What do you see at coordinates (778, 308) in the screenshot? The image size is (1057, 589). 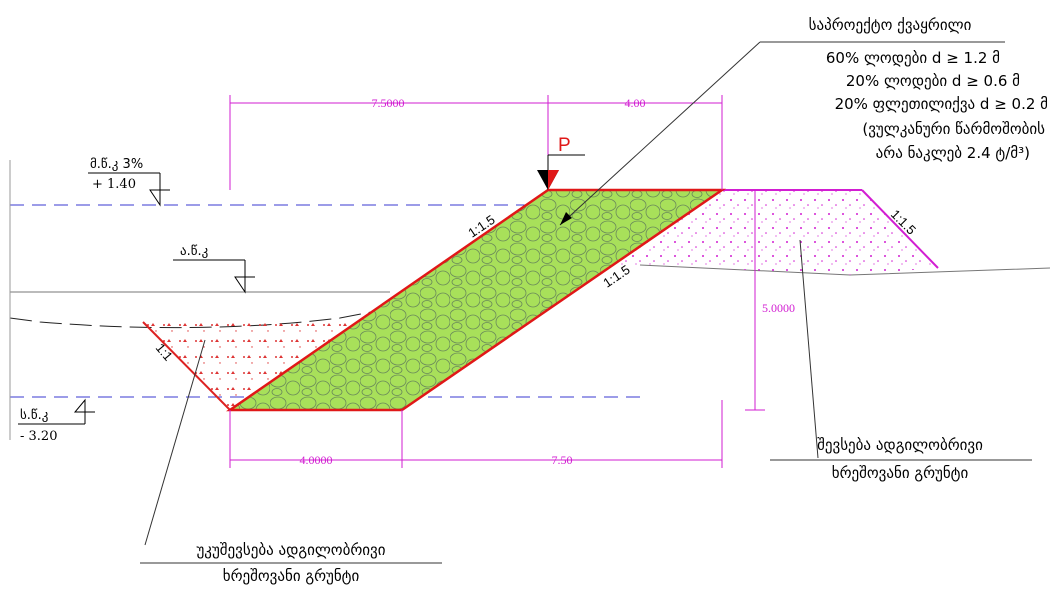 I see `dim-label: 5.0000` at bounding box center [778, 308].